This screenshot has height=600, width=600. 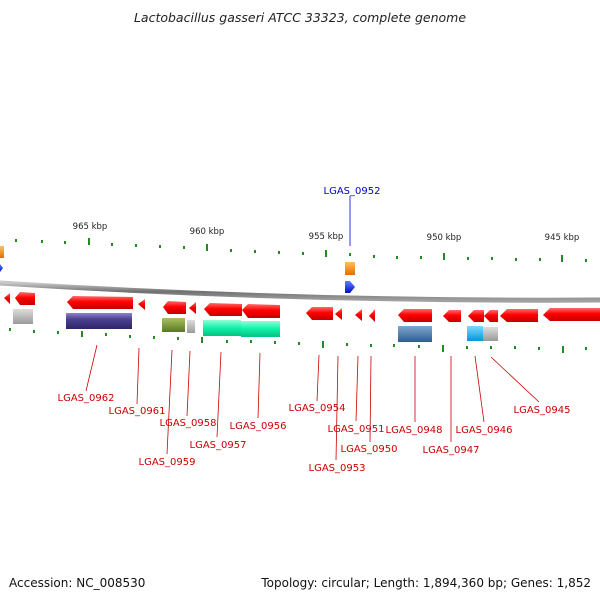 What do you see at coordinates (301, 250) in the screenshot?
I see `outer-tick-ring` at bounding box center [301, 250].